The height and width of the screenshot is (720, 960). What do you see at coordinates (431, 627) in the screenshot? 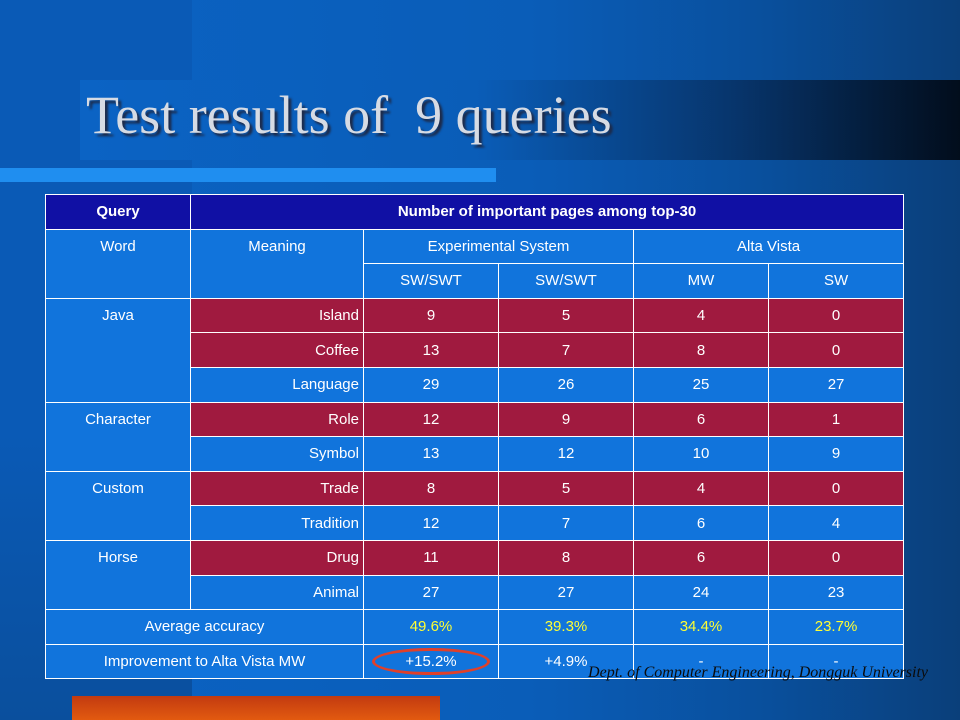
I see `average-value-cell: 49.6%` at bounding box center [431, 627].